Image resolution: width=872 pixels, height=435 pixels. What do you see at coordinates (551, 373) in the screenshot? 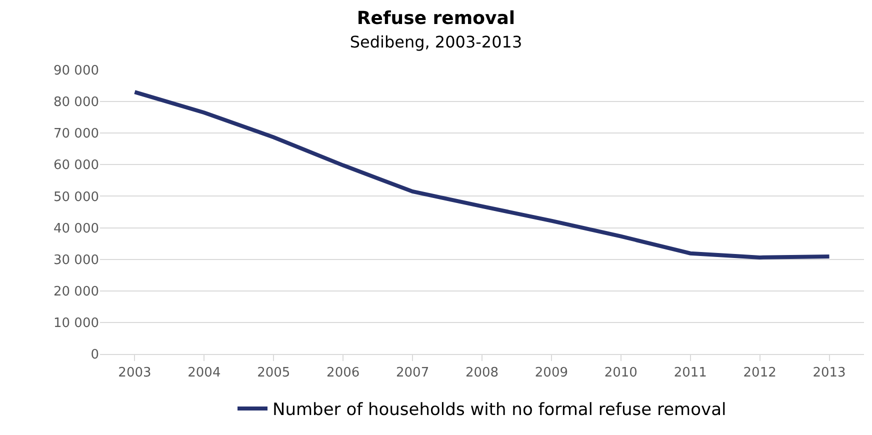
I see `x-tick-label: 2009` at bounding box center [551, 373].